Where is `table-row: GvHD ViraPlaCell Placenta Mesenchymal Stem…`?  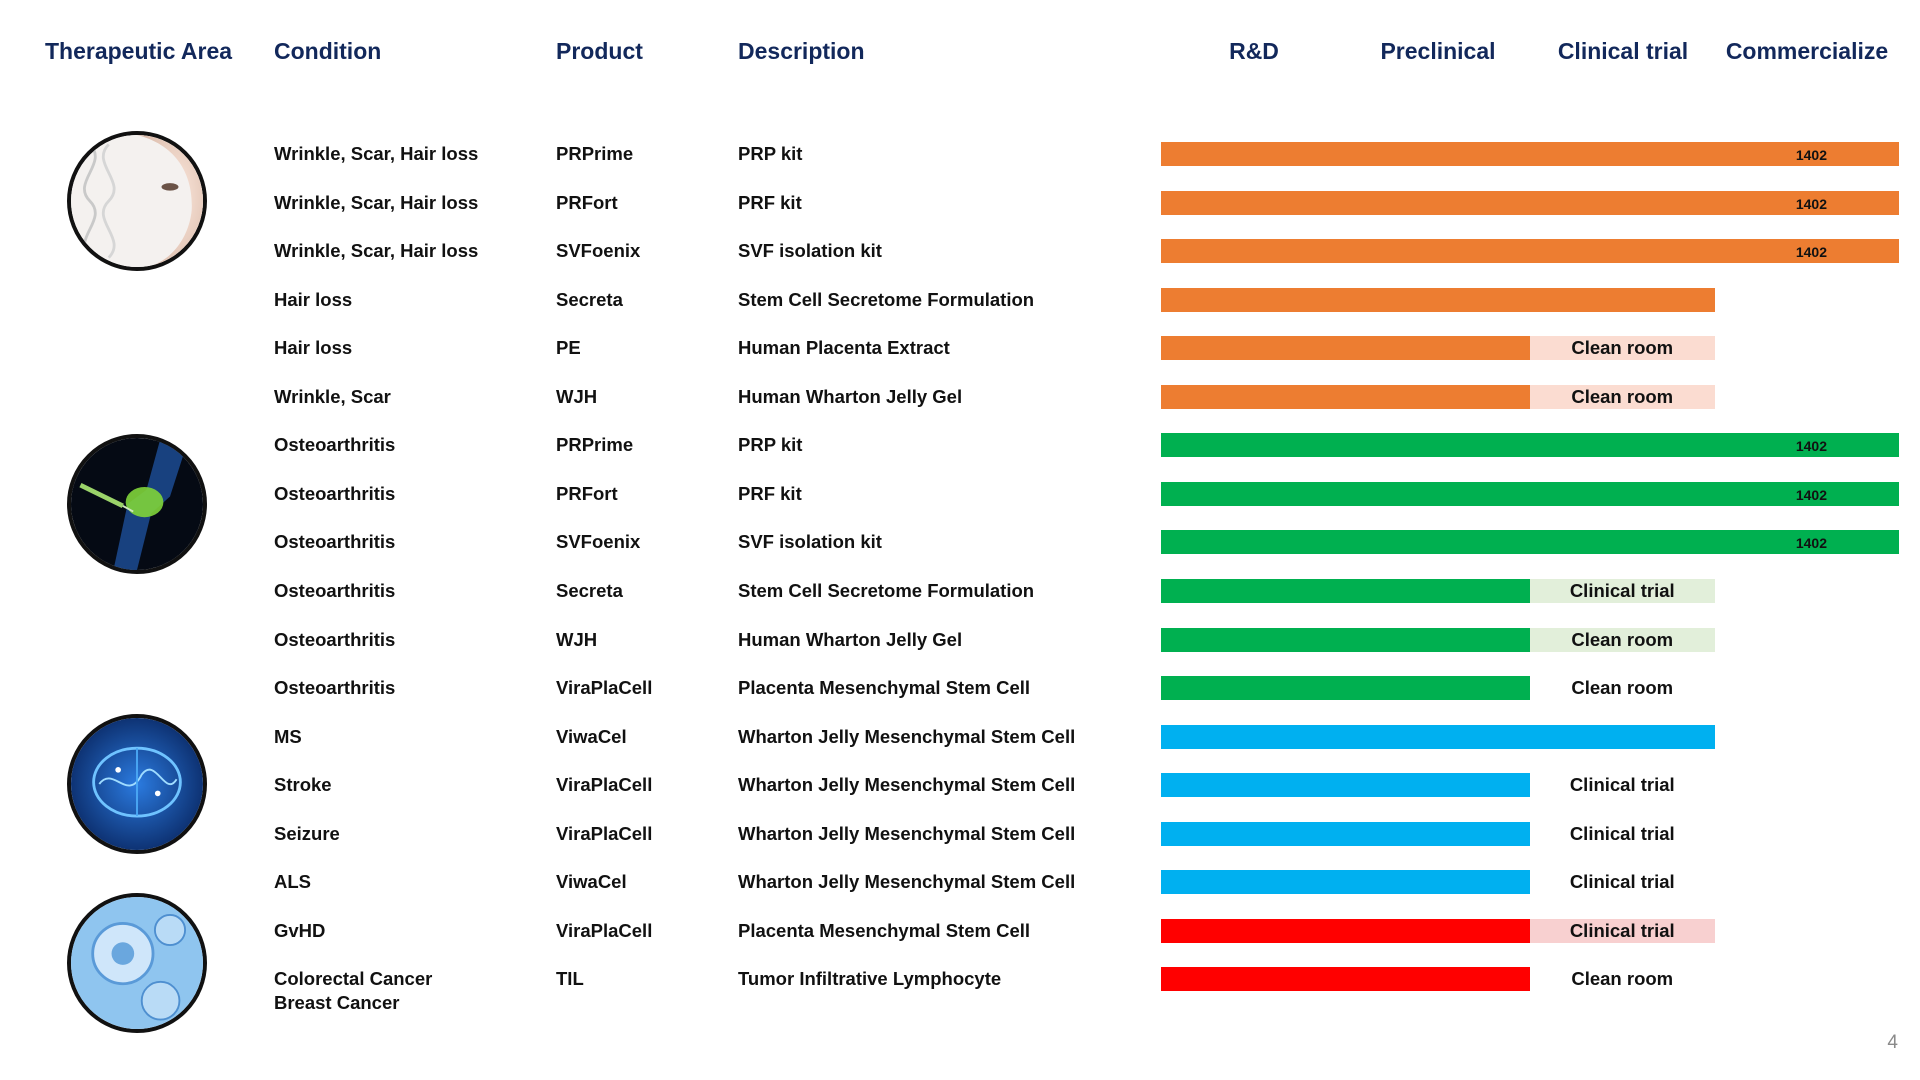
table-row: GvHD ViraPlaCell Placenta Mesenchymal Stem… is located at coordinates (960, 931).